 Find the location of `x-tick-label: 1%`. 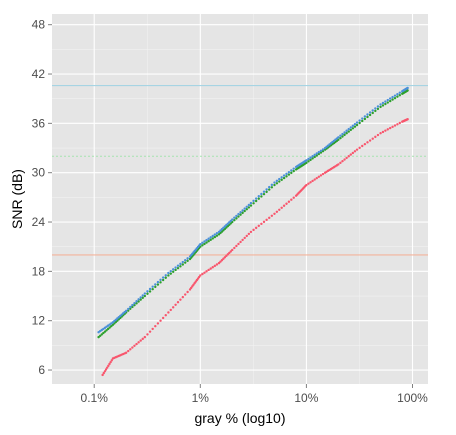

x-tick-label: 1% is located at coordinates (201, 398).